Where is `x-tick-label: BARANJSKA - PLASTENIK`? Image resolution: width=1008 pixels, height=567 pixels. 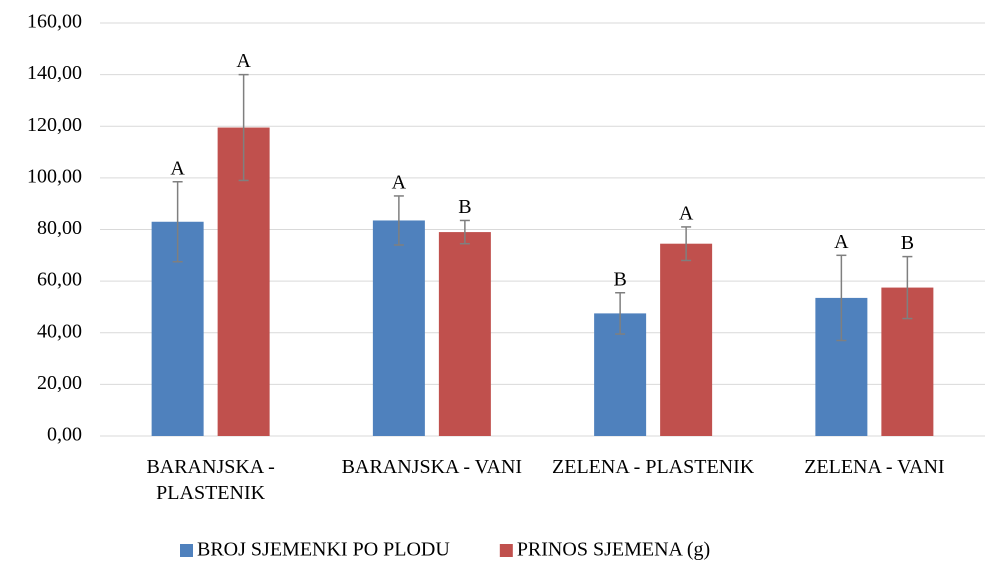
x-tick-label: BARANJSKA - PLASTENIK is located at coordinates (210, 480).